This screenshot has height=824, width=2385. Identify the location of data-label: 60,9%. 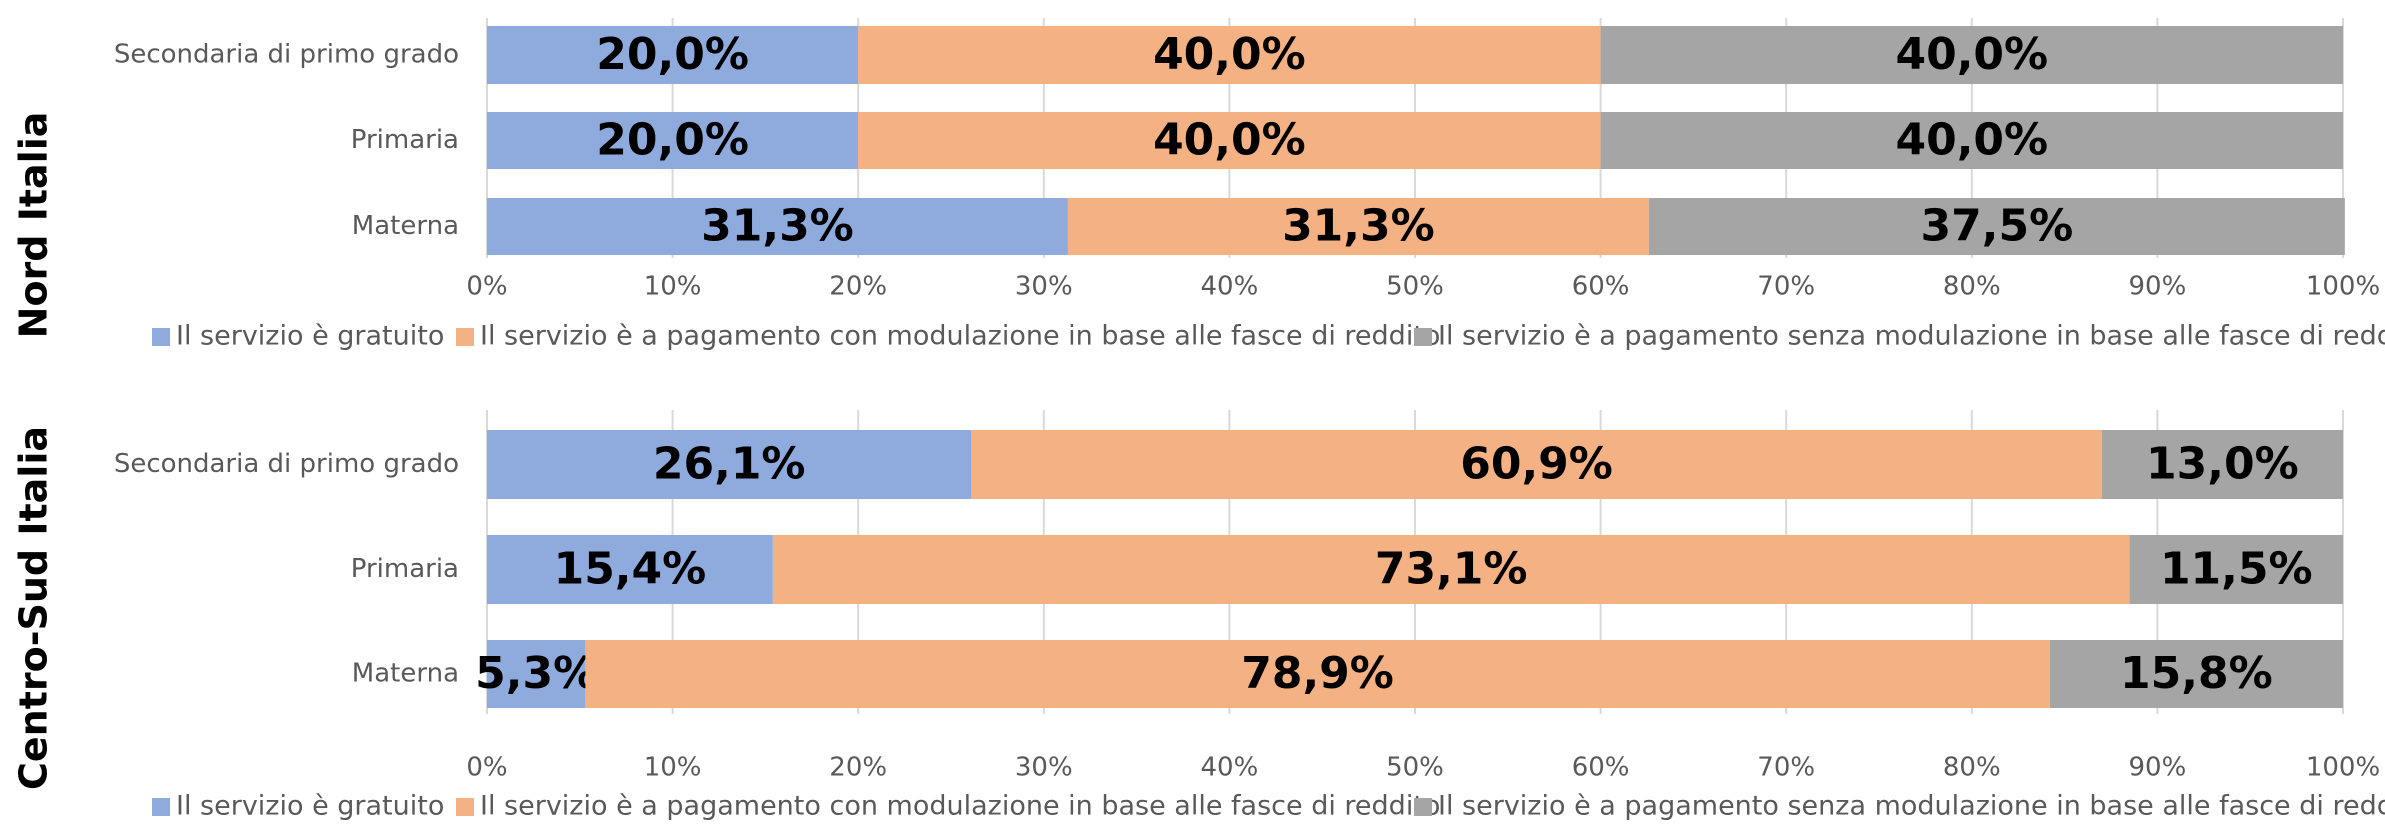
(1536, 464).